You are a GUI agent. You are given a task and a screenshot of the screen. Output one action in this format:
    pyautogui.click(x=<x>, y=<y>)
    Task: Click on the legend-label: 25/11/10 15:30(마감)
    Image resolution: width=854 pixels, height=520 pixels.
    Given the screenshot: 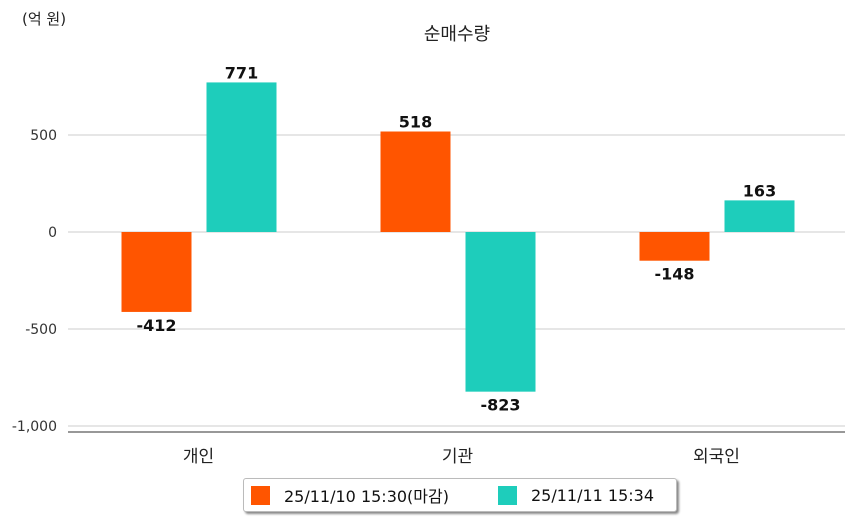 What is the action you would take?
    pyautogui.click(x=366, y=496)
    